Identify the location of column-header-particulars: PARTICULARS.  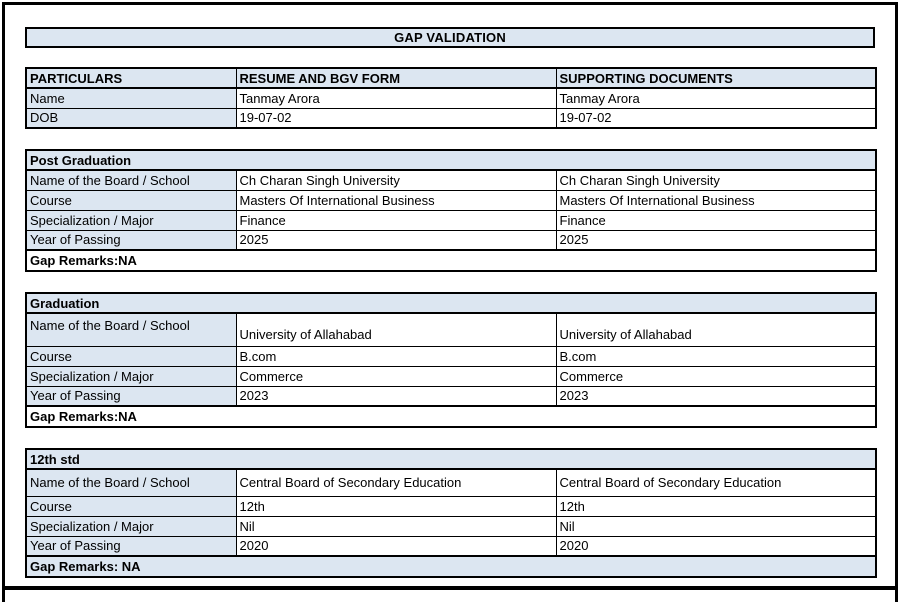
(131, 78).